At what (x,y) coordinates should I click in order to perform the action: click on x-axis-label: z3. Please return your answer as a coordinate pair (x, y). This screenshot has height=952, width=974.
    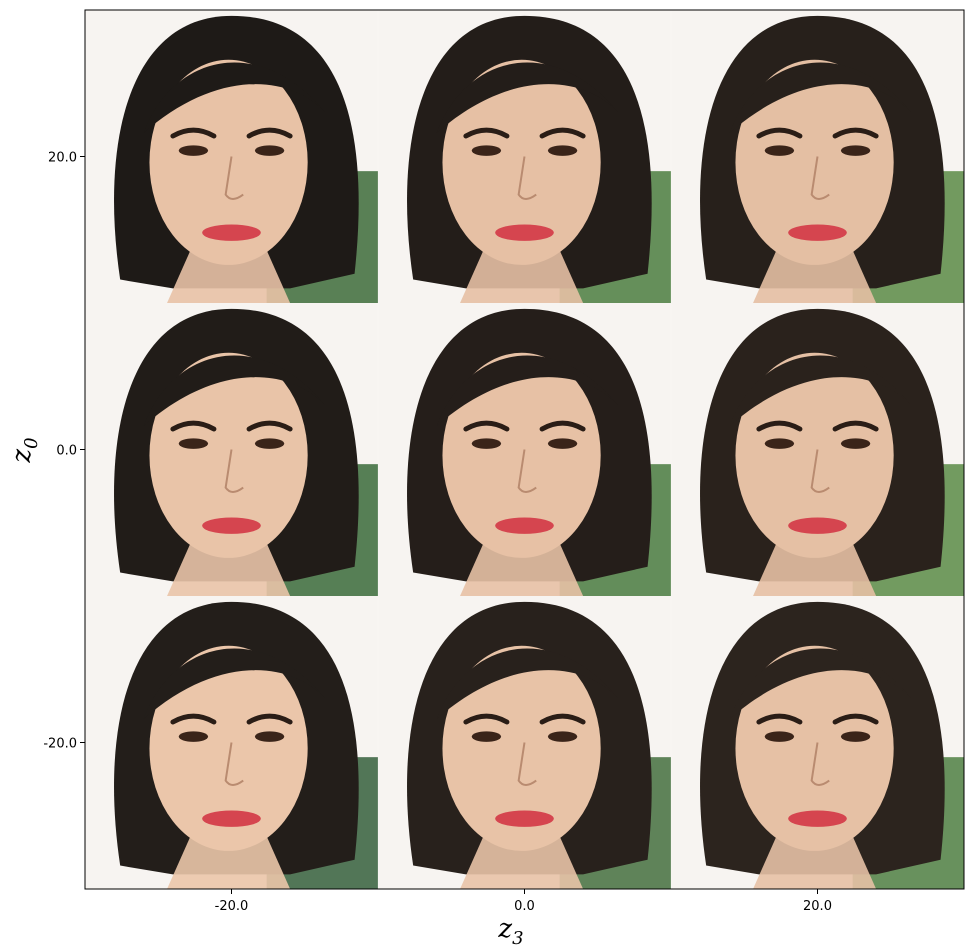
    Looking at the image, I should click on (510, 931).